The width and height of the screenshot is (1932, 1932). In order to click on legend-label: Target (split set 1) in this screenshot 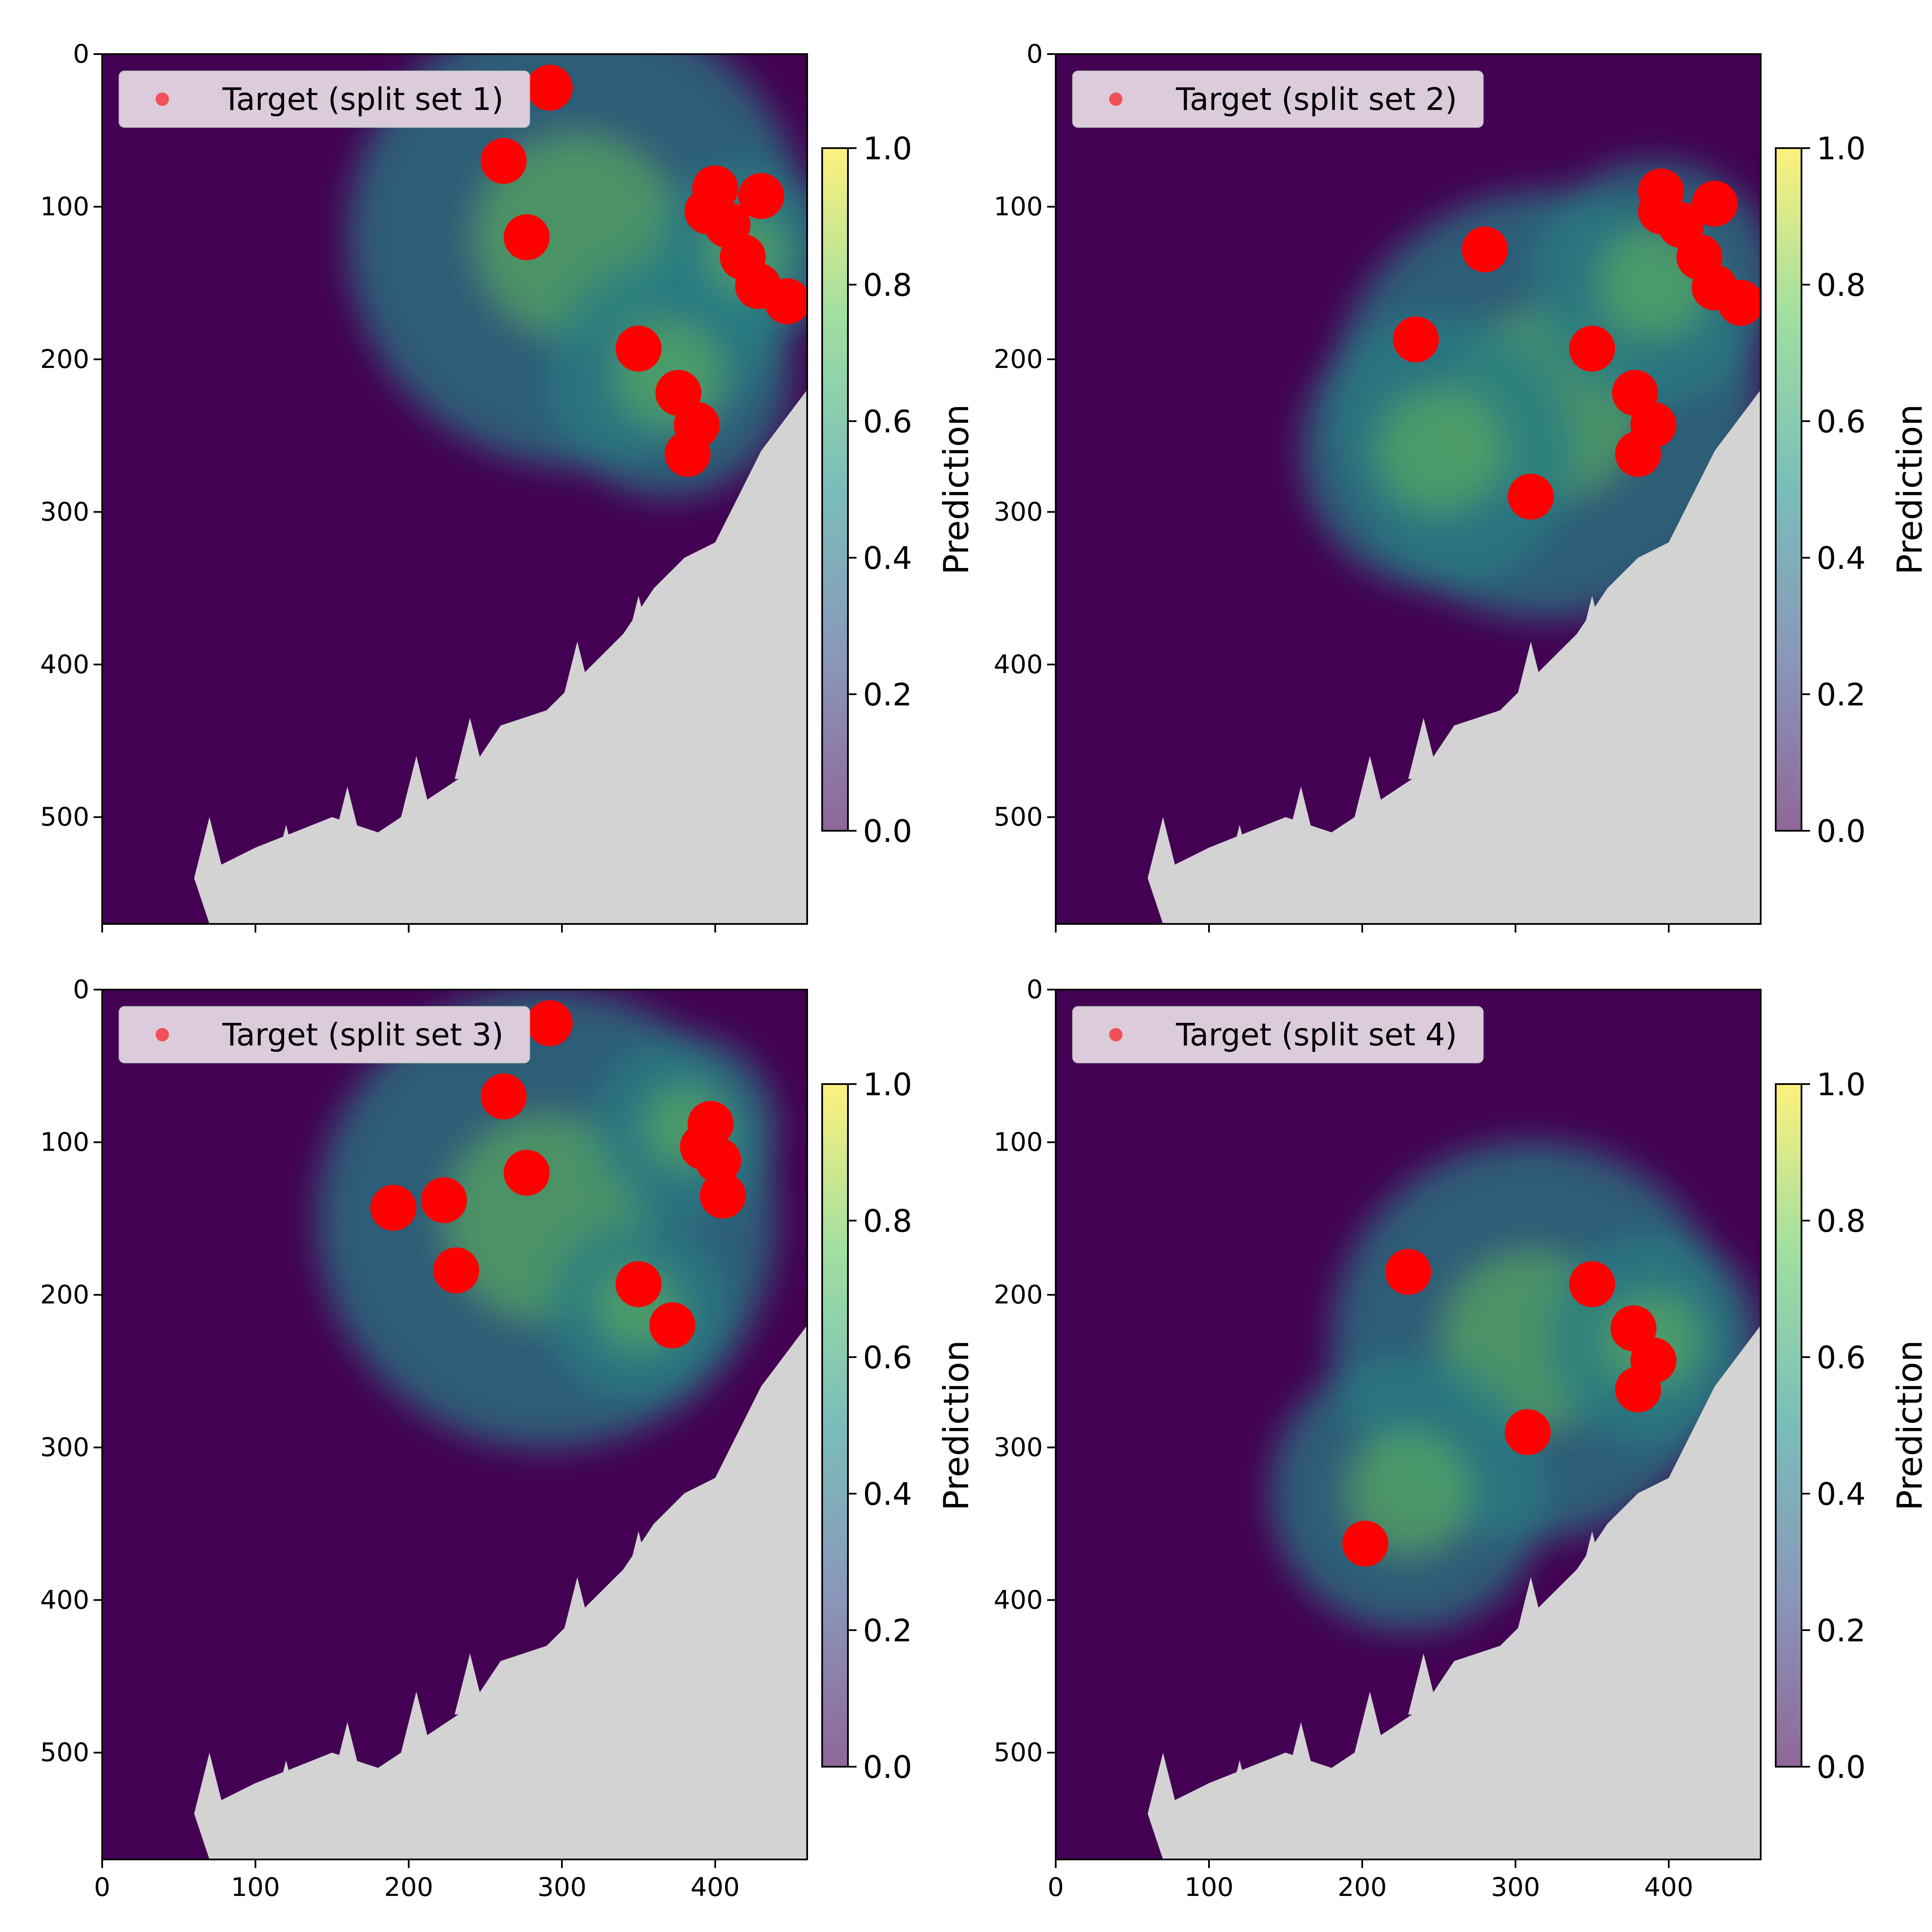, I will do `click(363, 99)`.